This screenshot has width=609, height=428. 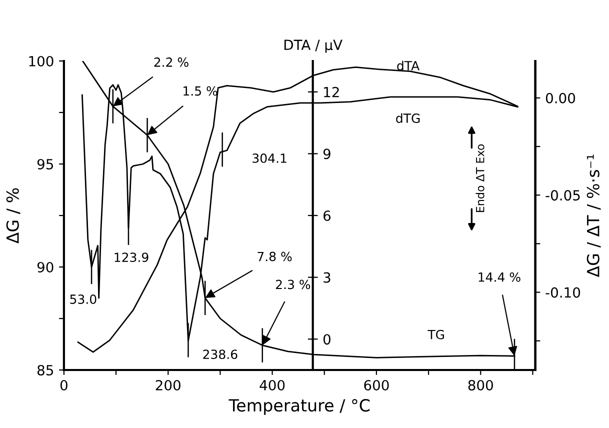 I want to click on x-tick-label: 0, so click(x=64, y=385).